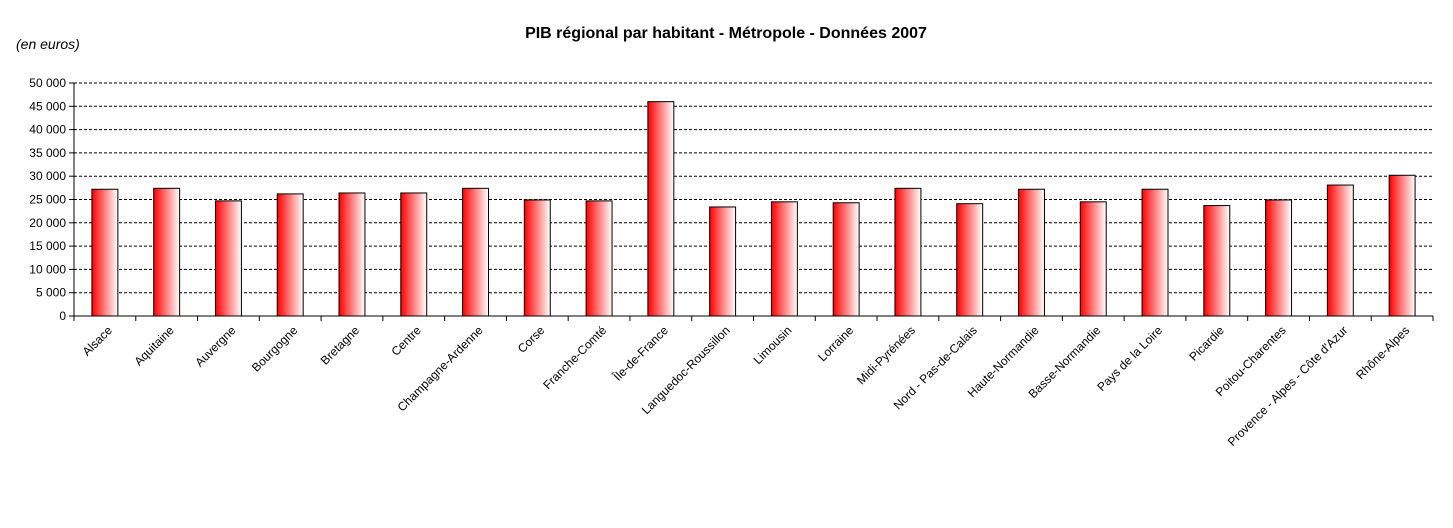 This screenshot has width=1453, height=528. I want to click on x-tick-label: Lorraine, so click(835, 343).